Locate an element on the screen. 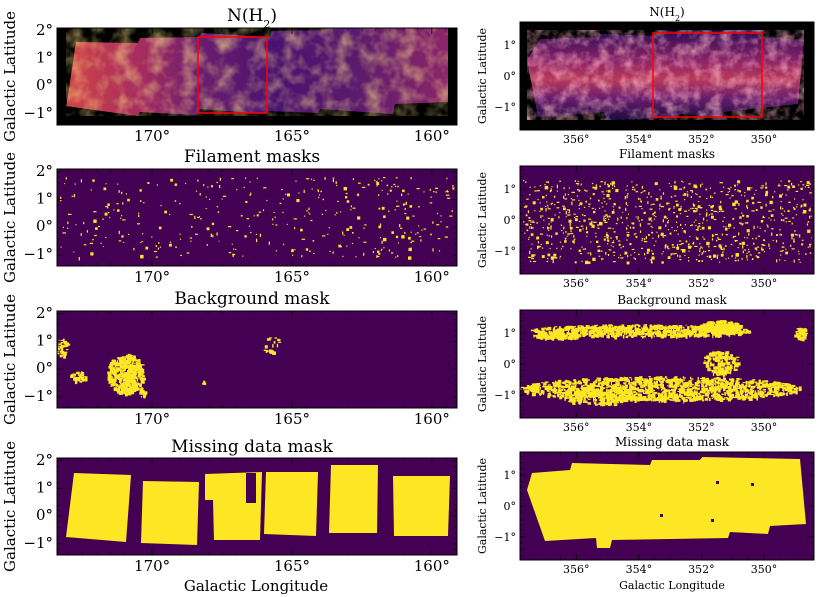  x-tick-label: 160° is located at coordinates (432, 566).